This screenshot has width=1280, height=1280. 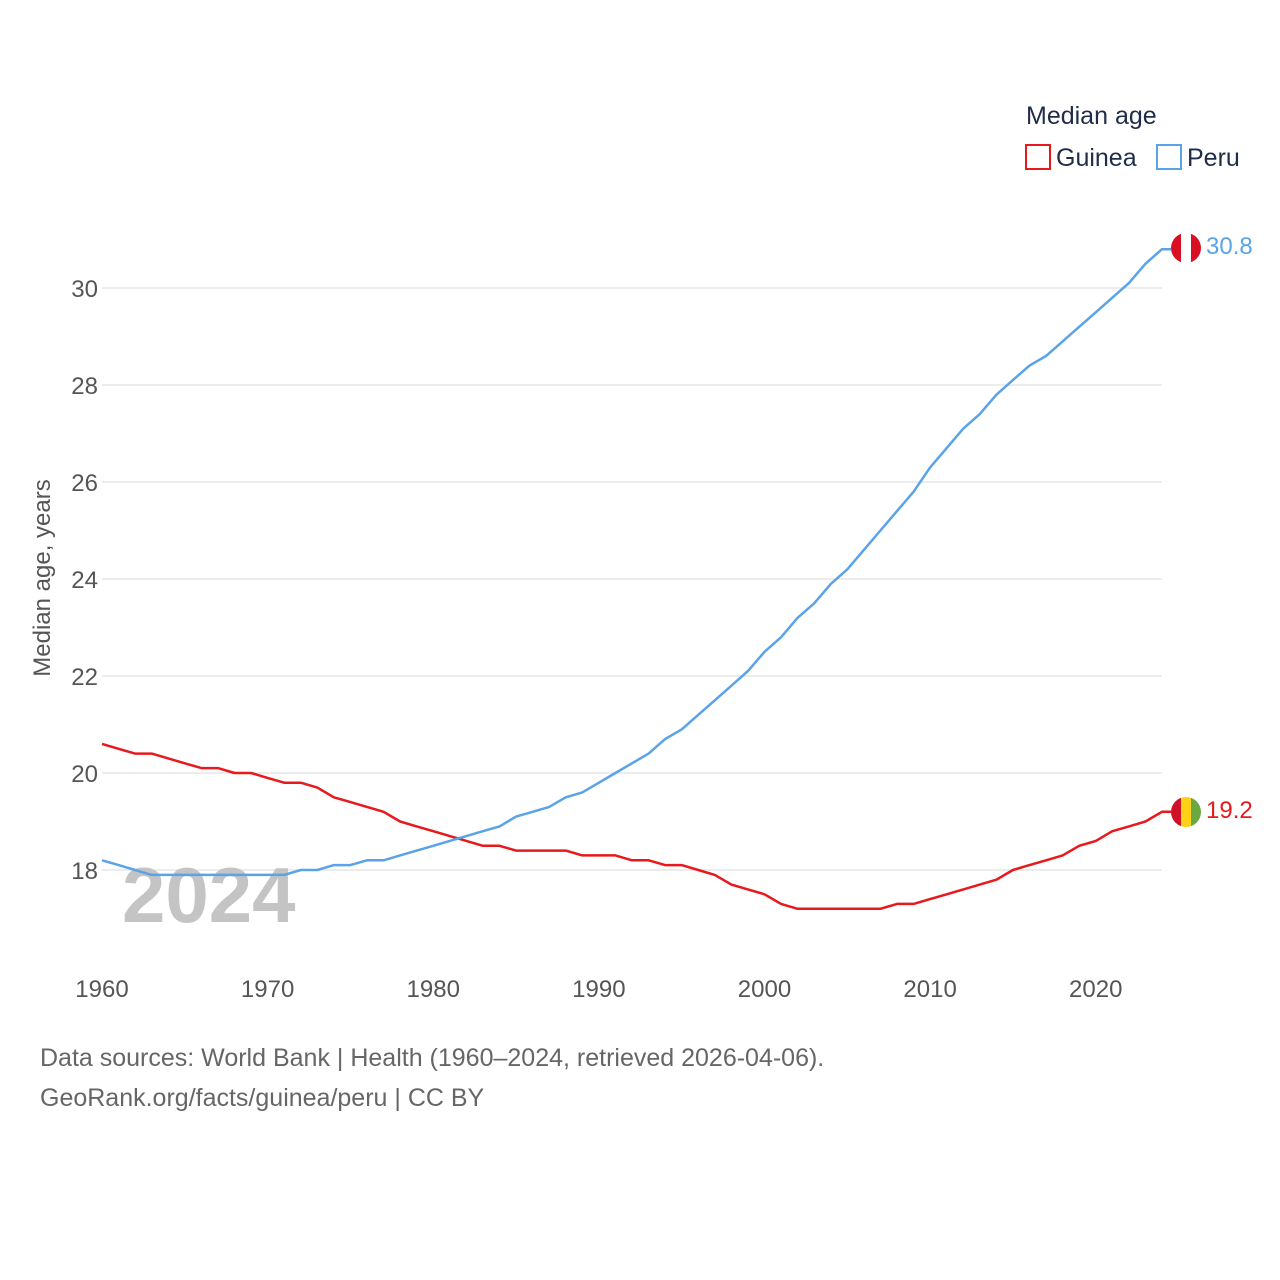 What do you see at coordinates (1229, 246) in the screenshot?
I see `end-label-peru: 30.8` at bounding box center [1229, 246].